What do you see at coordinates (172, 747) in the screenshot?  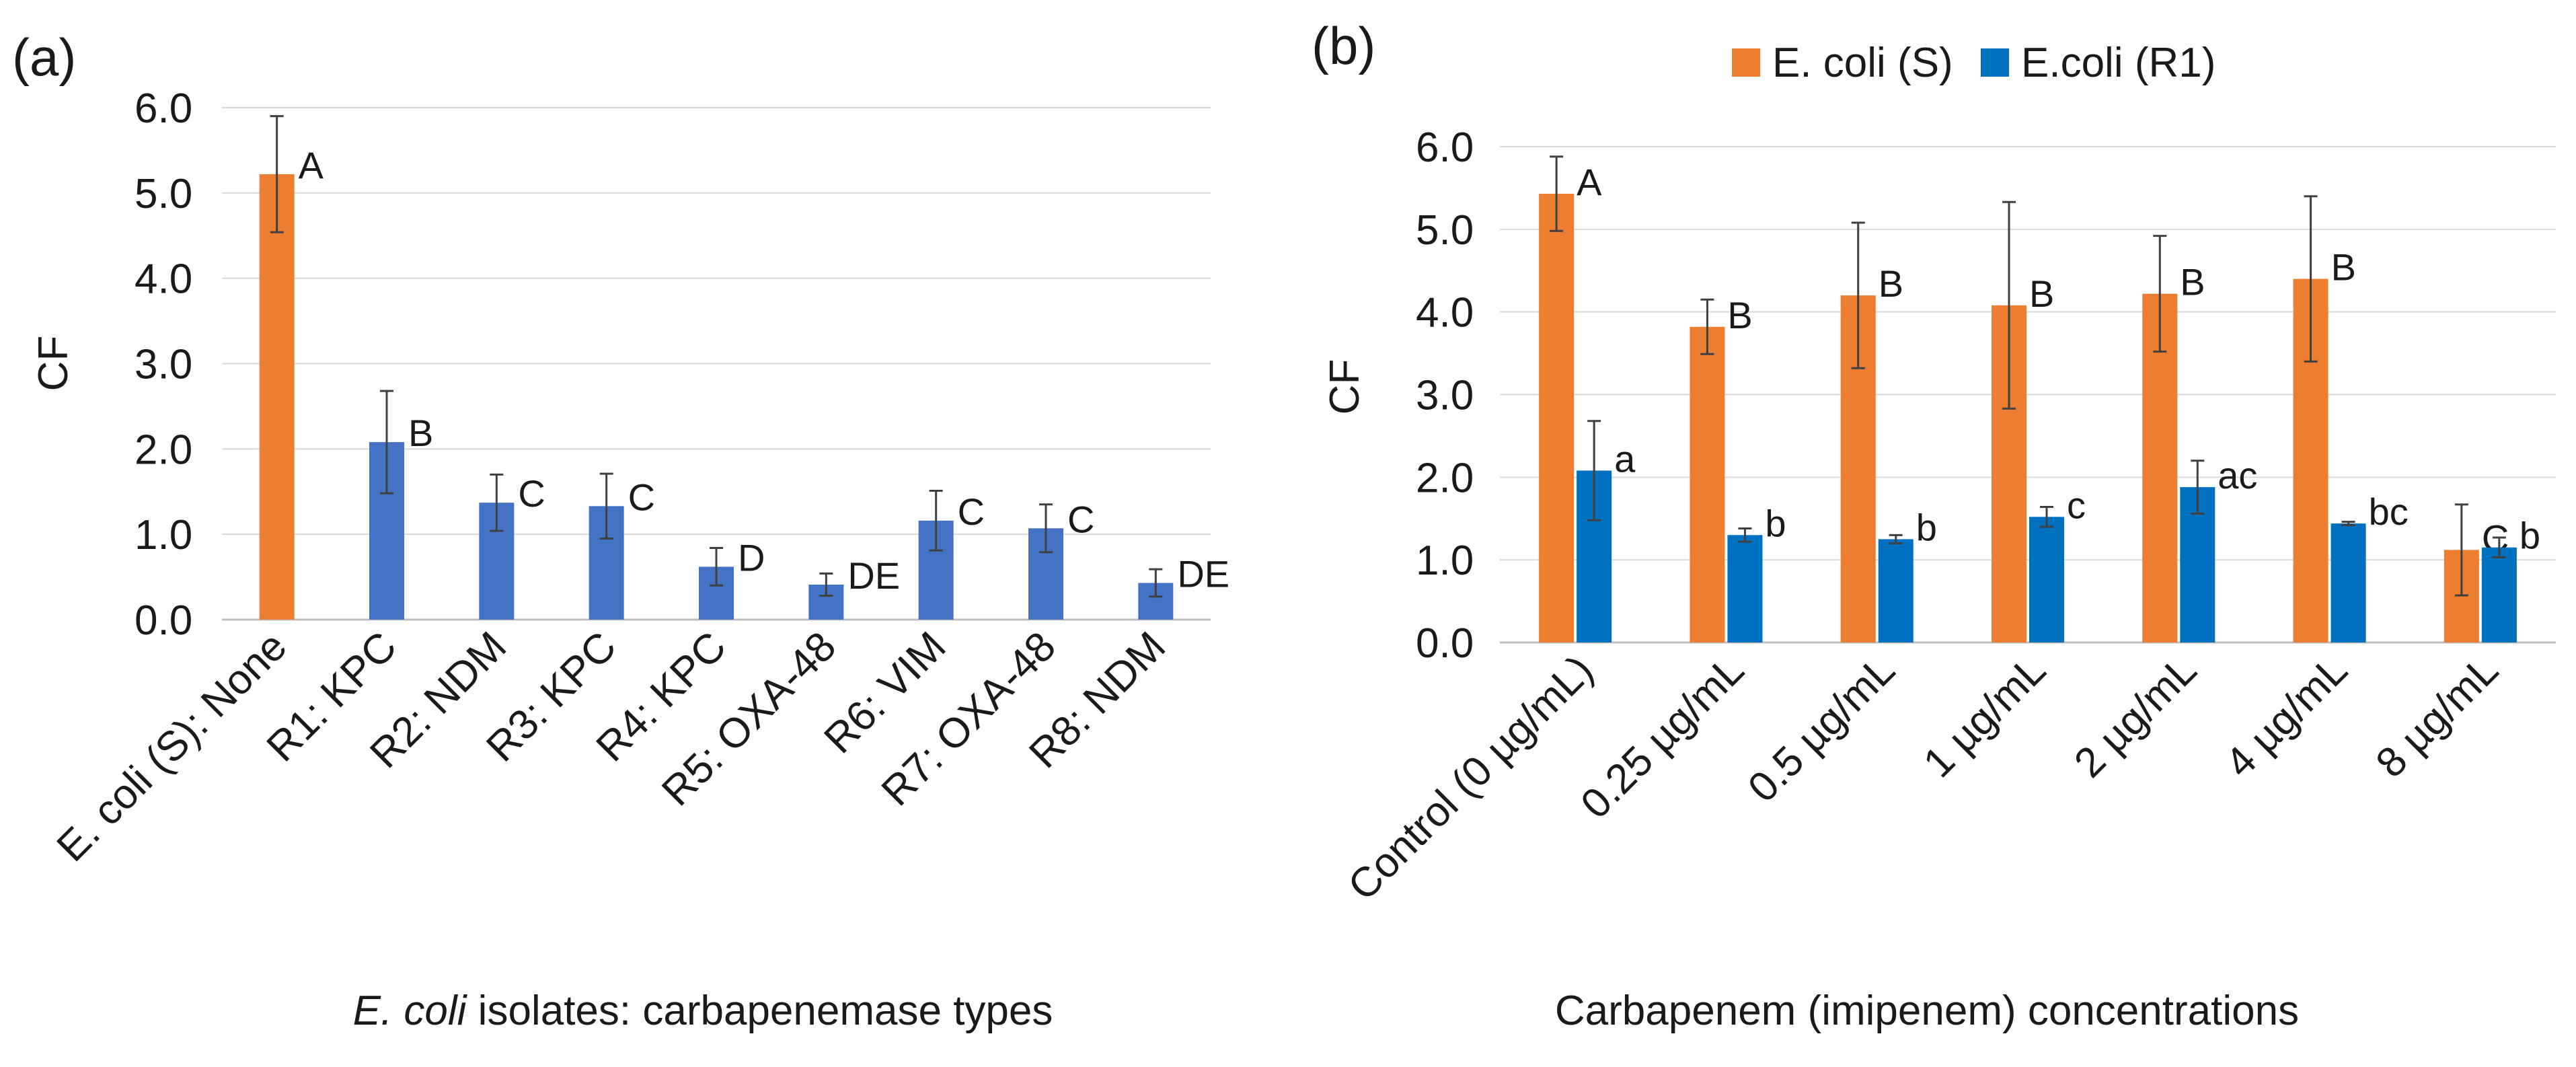 I see `x-tick-label: E. coli (S): None` at bounding box center [172, 747].